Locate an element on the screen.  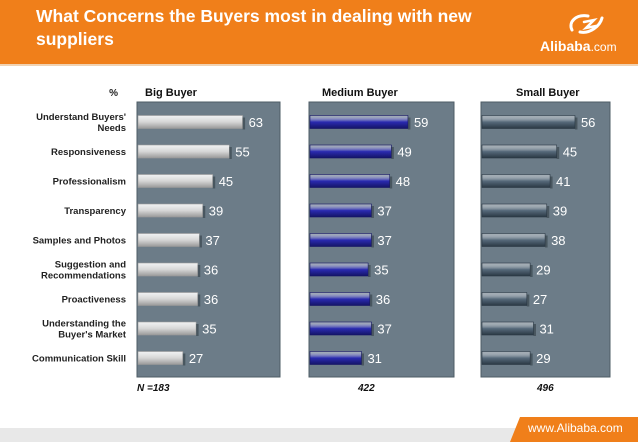
footer-band is located at coordinates (319, 435).